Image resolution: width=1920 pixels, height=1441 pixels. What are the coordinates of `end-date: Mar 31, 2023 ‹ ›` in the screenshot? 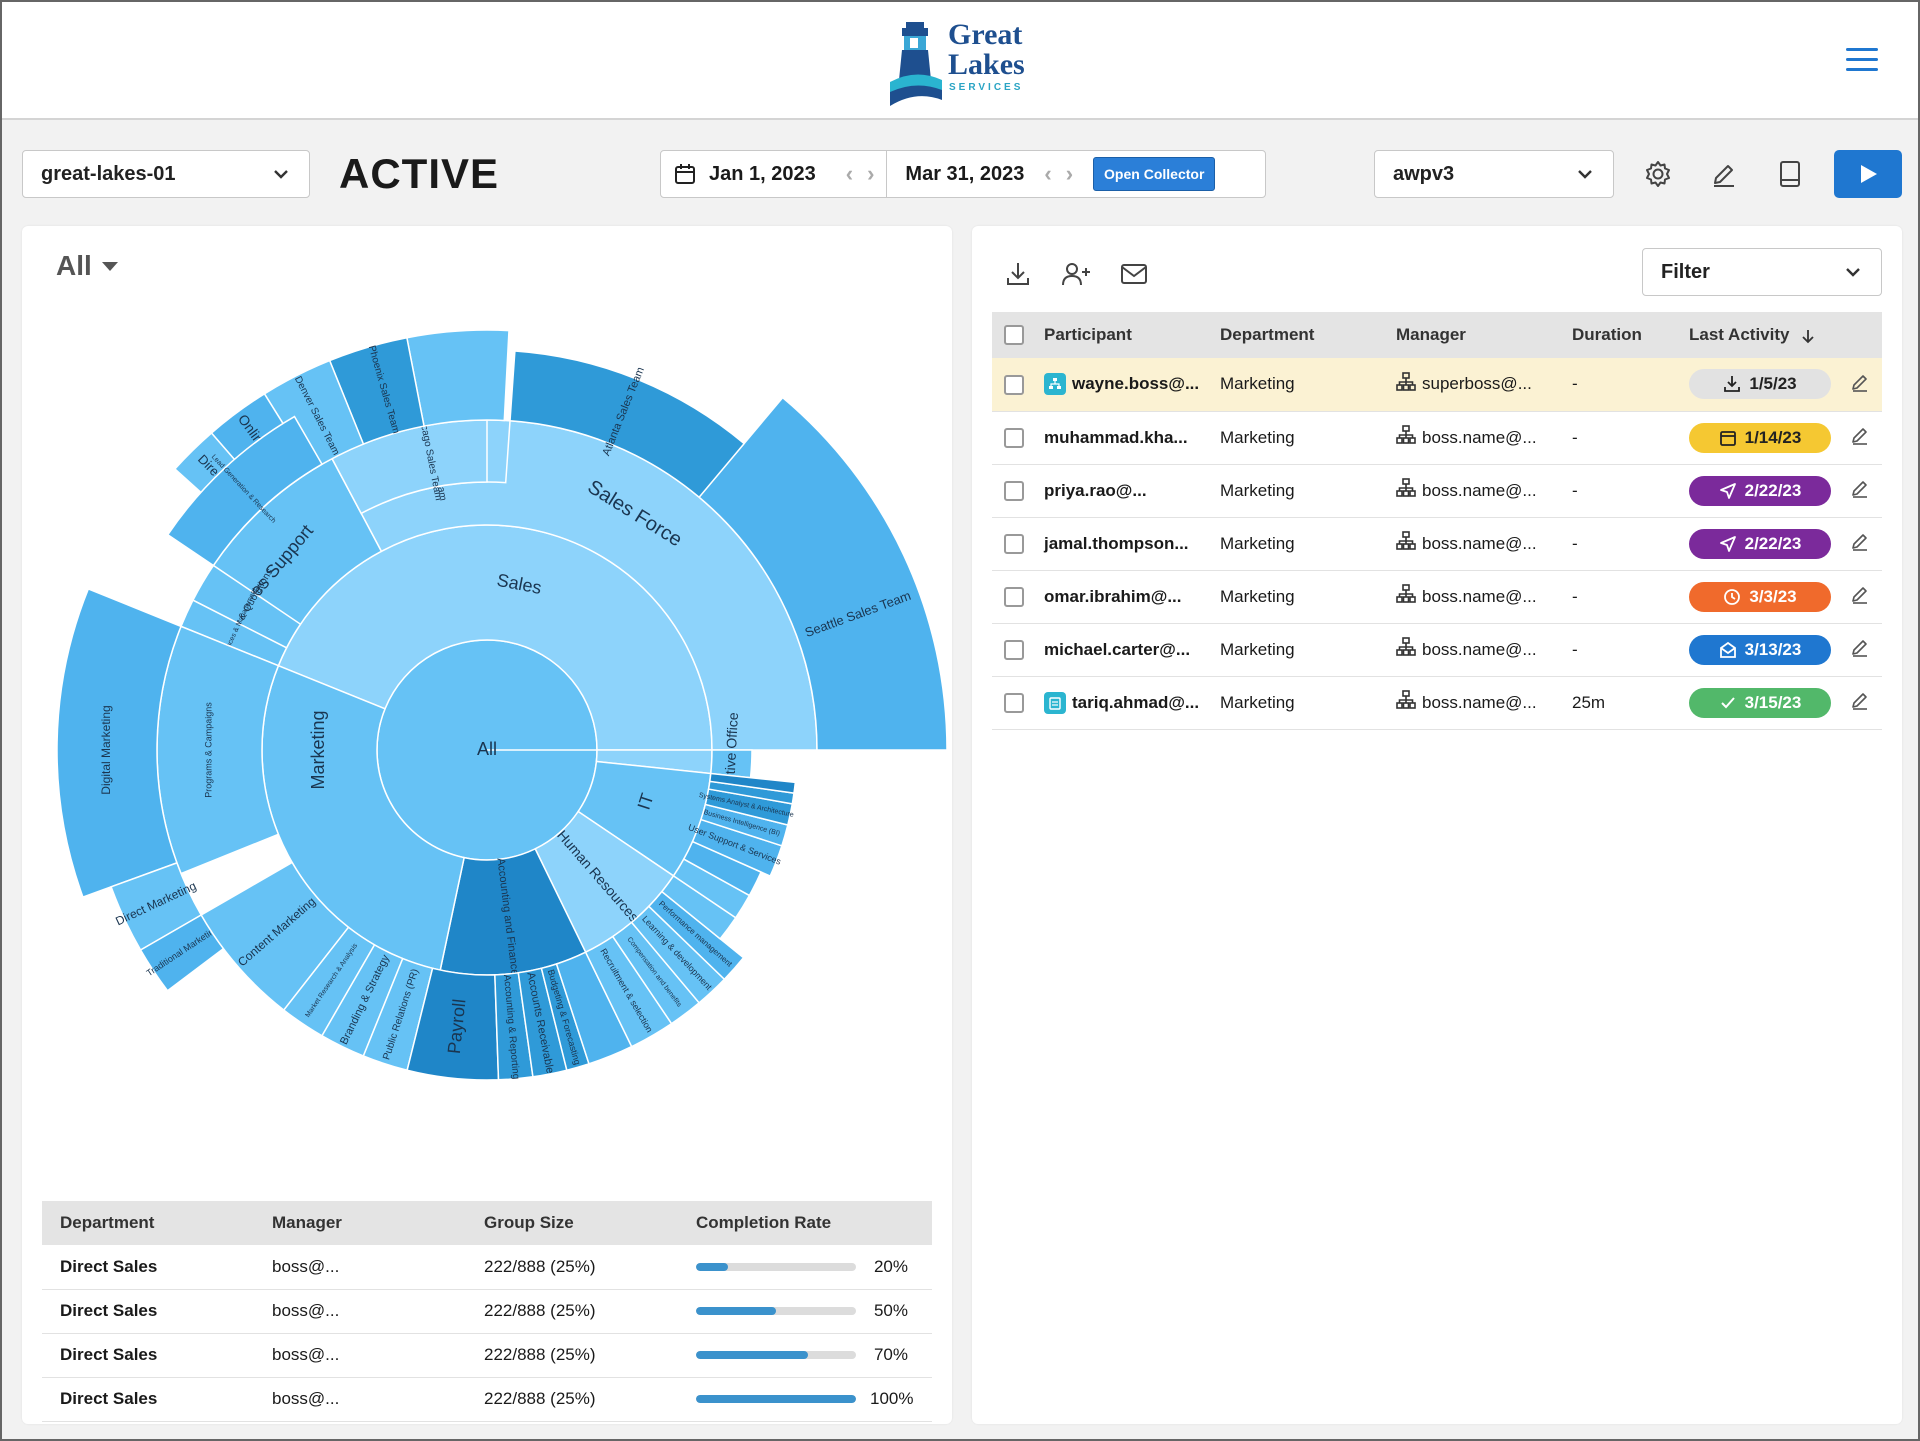 It's located at (985, 174).